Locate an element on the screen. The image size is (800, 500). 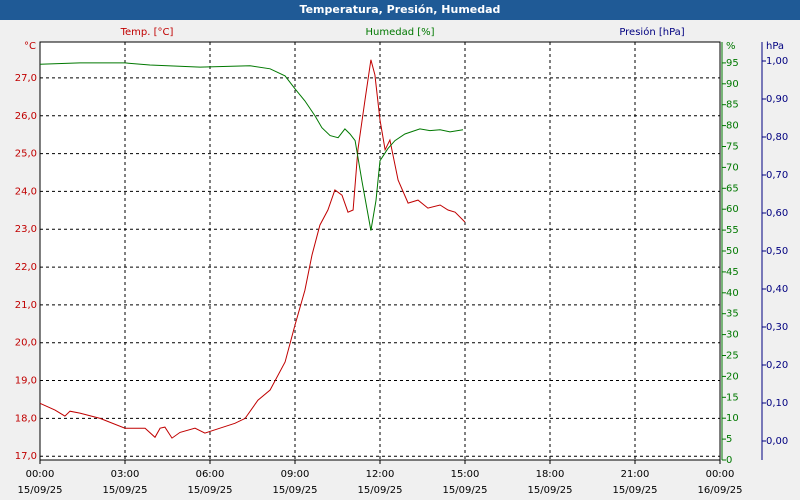
x-tick-label: 18:00 is located at coordinates (550, 474).